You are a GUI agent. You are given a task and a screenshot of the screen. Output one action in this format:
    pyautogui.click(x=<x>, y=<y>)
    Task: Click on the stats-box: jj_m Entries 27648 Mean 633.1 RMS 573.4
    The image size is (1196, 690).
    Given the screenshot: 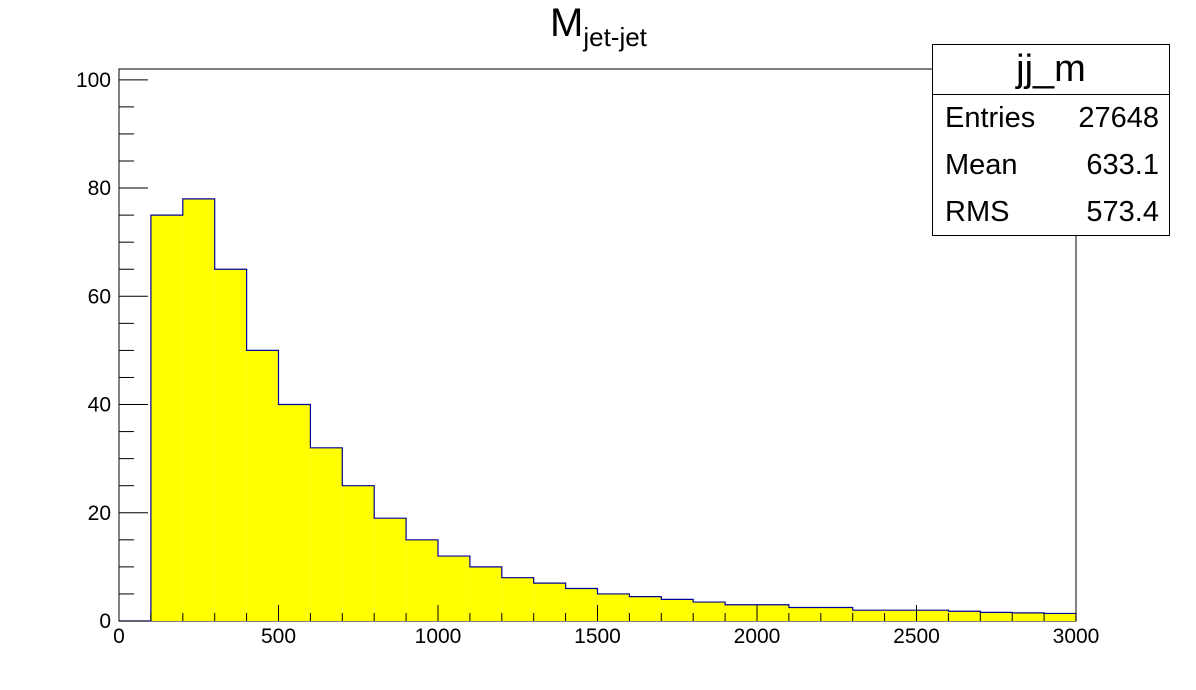 What is the action you would take?
    pyautogui.click(x=1051, y=140)
    